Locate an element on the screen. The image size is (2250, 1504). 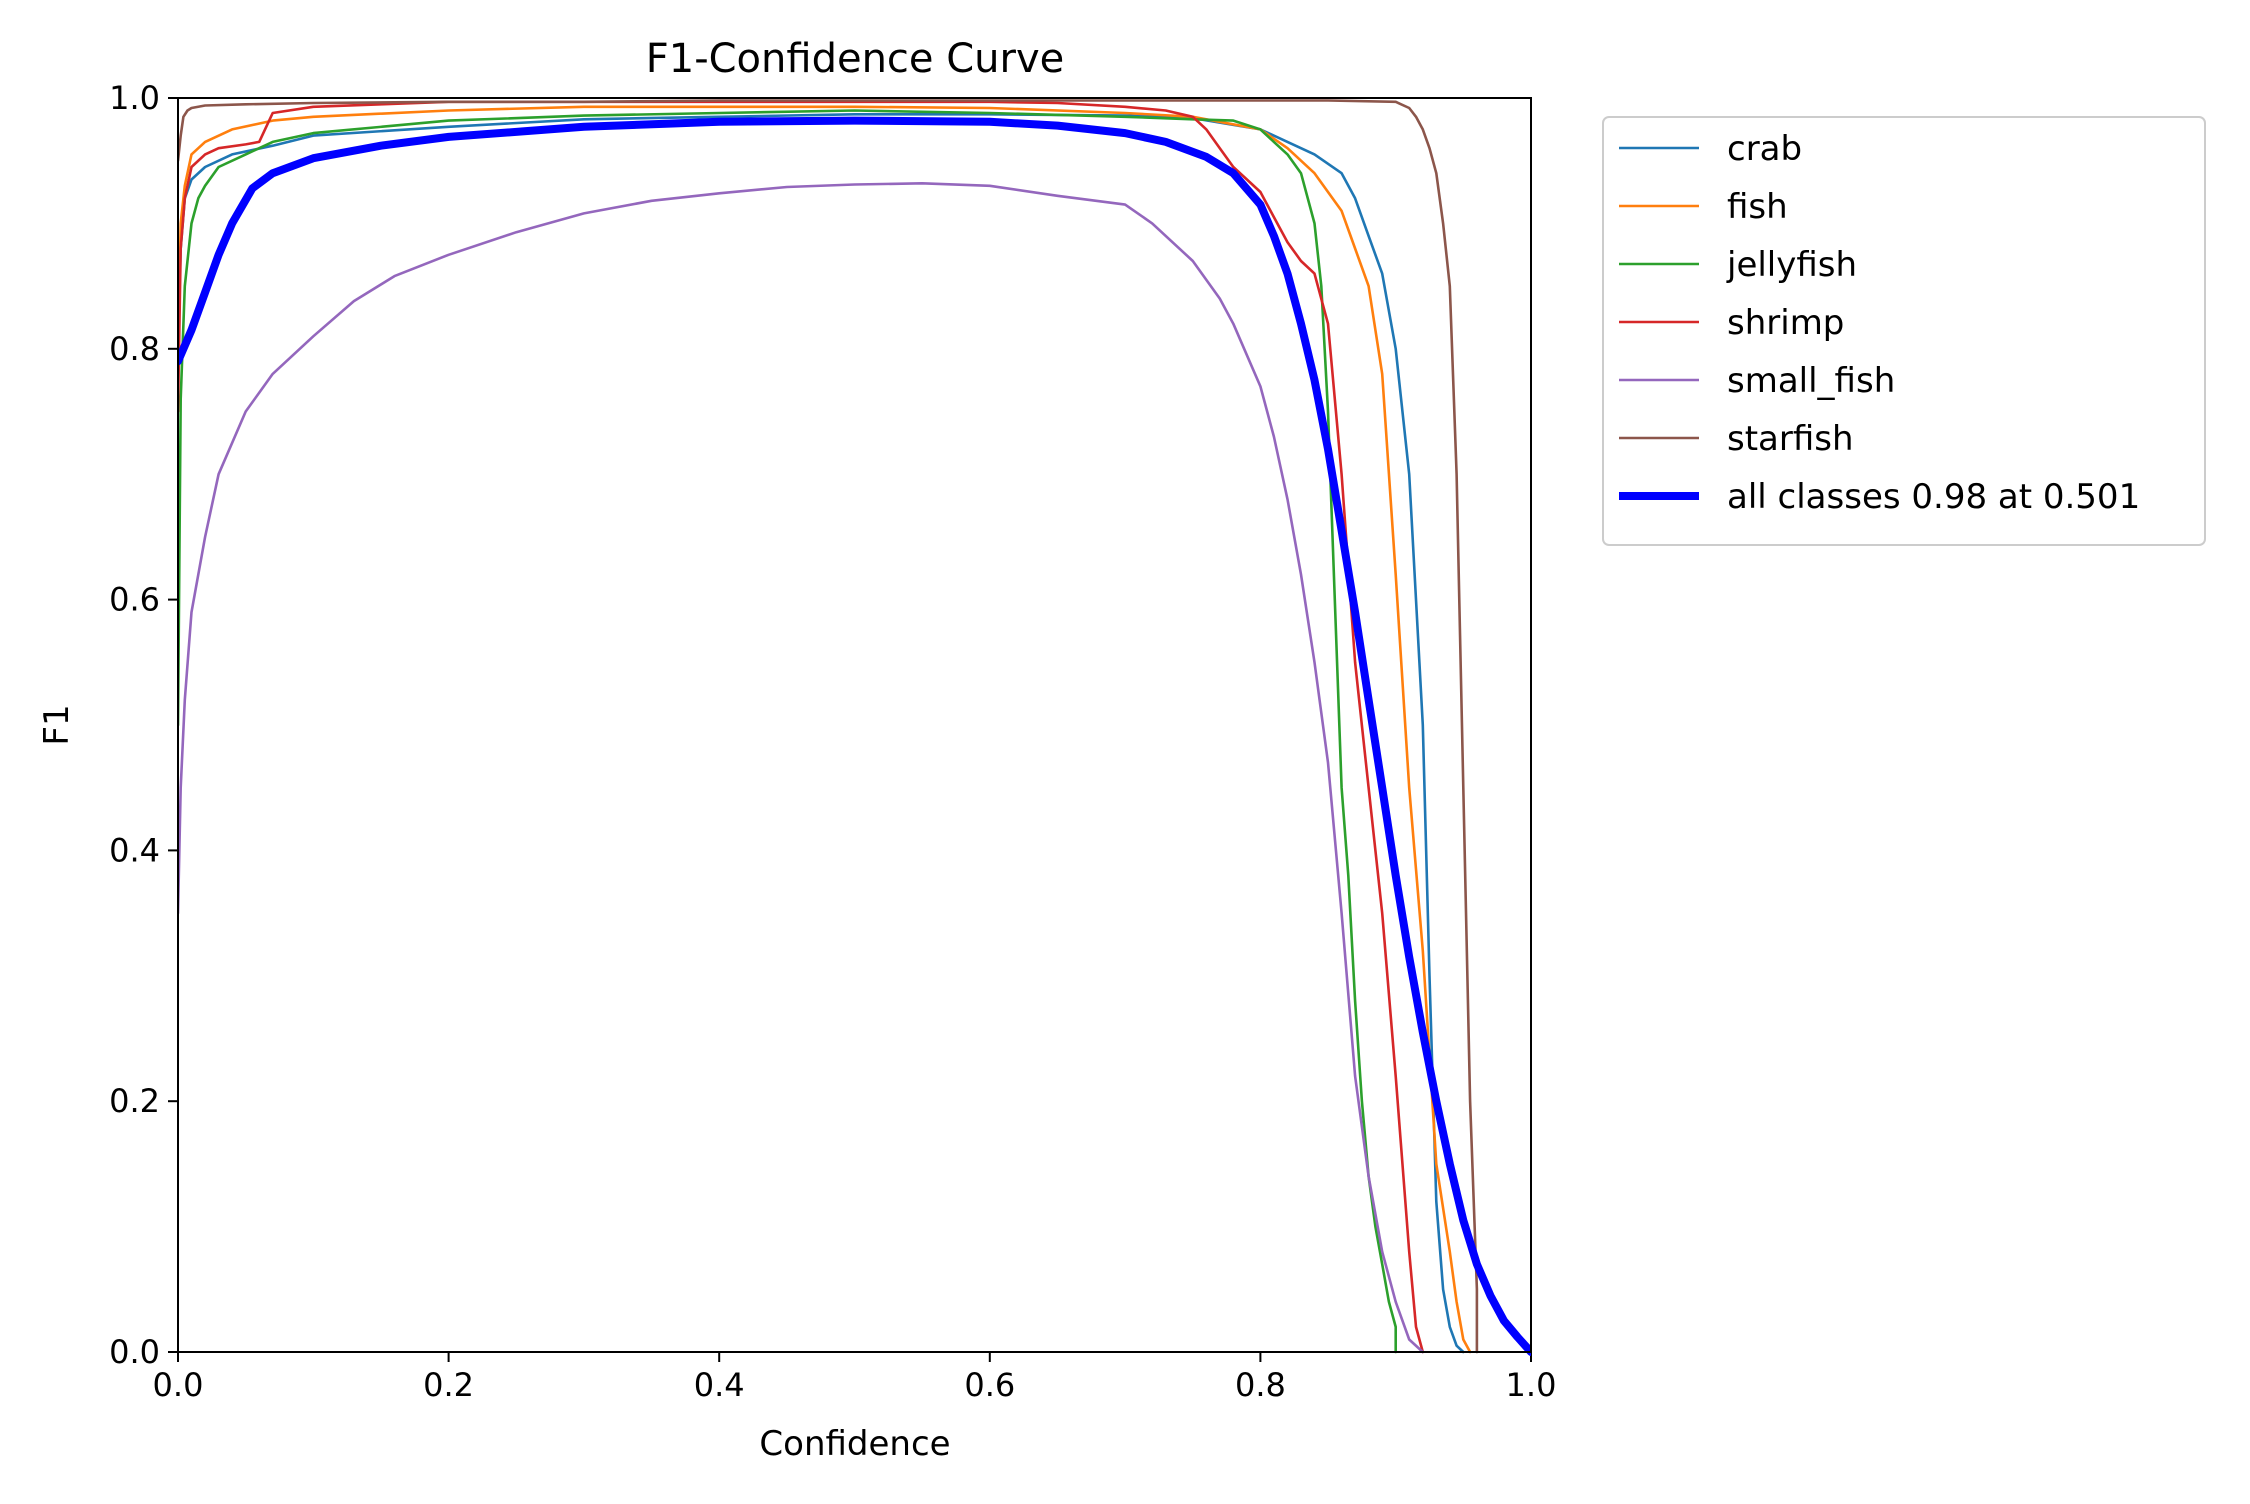
x-tick-label: 0.0 is located at coordinates (178, 1385).